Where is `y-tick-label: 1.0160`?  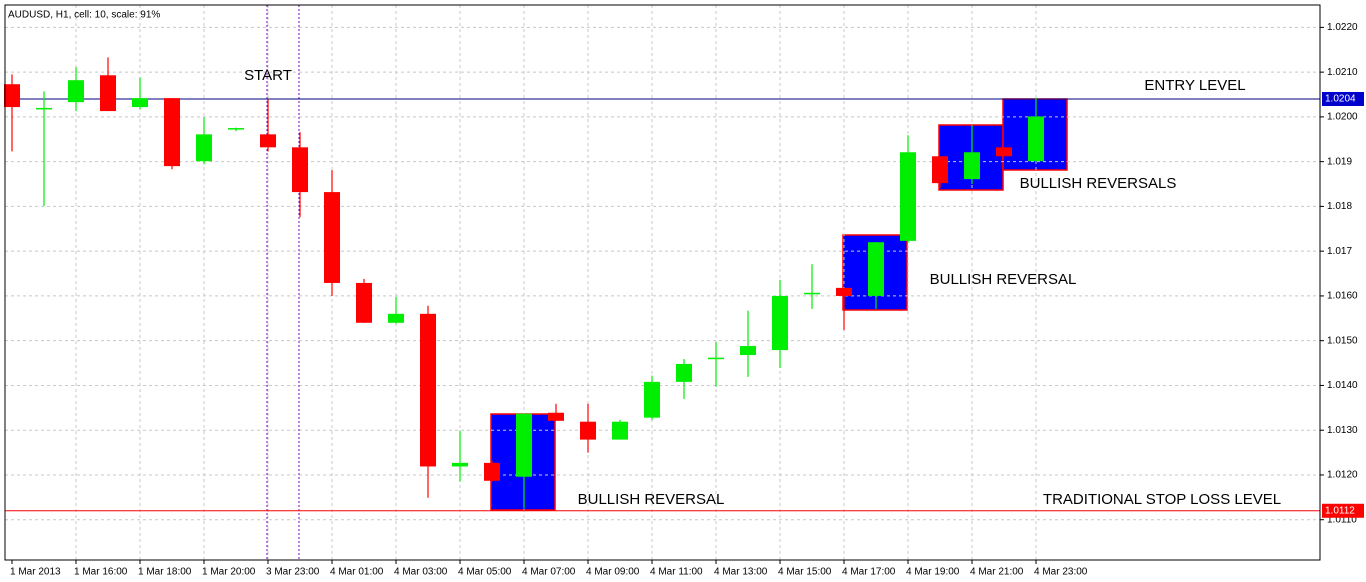
y-tick-label: 1.0160 is located at coordinates (1342, 296).